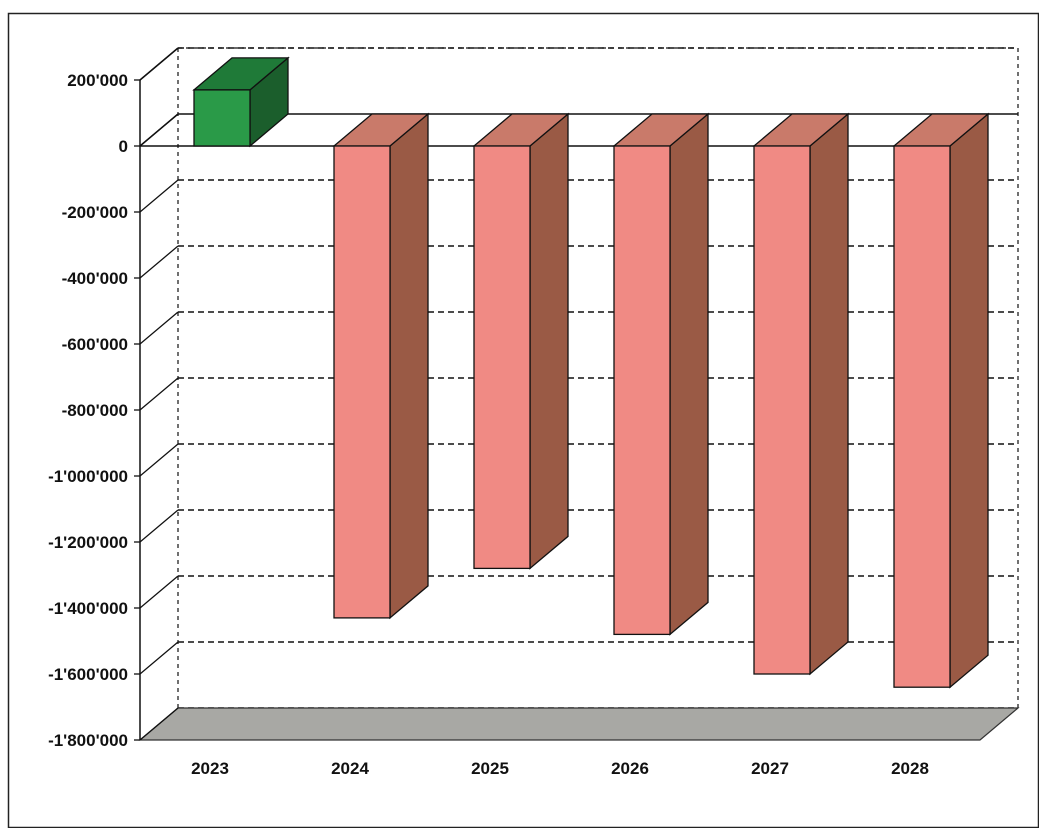  I want to click on x-tick-label: 2024, so click(350, 768).